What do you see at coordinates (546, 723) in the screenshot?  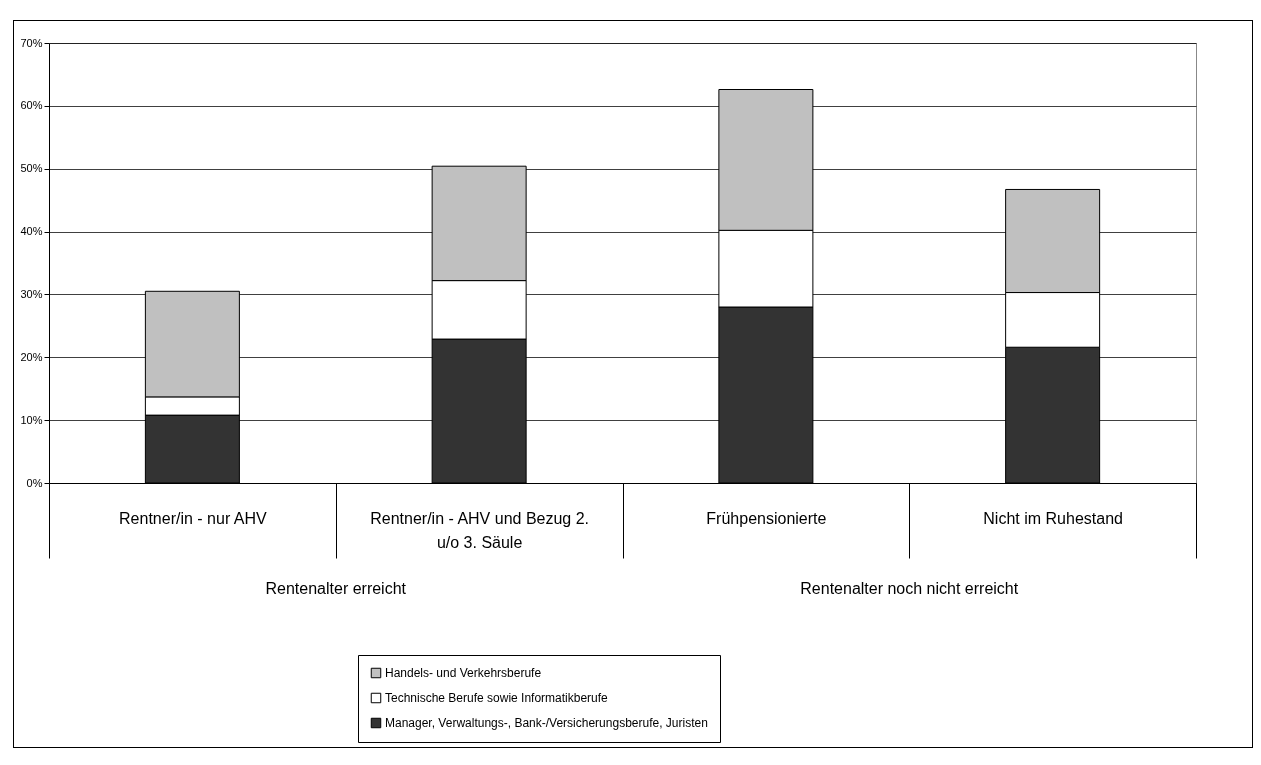 I see `legend-label: Manager, Verwaltungs-, Bank-/Versicherungsberufe, Juristen` at bounding box center [546, 723].